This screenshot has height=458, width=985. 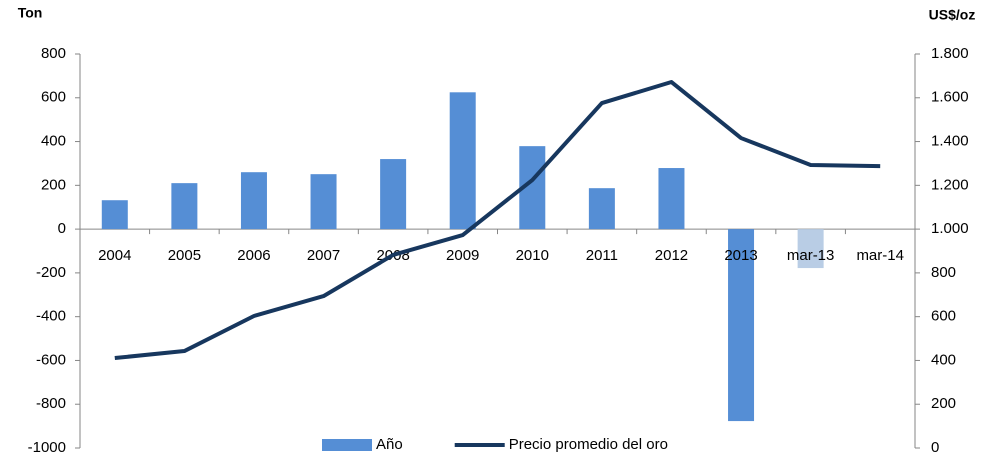 What do you see at coordinates (950, 228) in the screenshot?
I see `y2-tick-label: 1.000` at bounding box center [950, 228].